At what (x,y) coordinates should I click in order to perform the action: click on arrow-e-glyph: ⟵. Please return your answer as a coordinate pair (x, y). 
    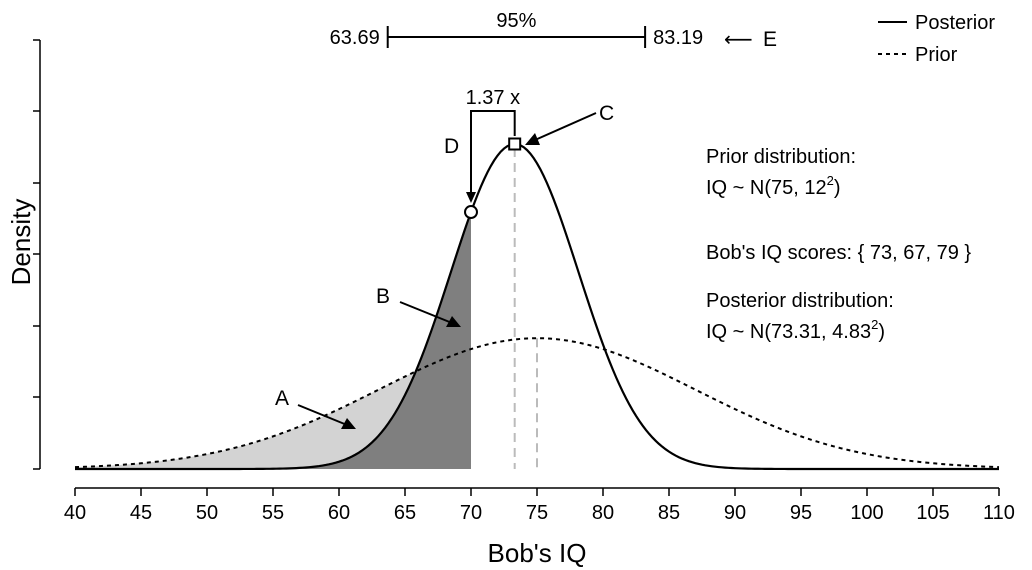
    Looking at the image, I should click on (738, 40).